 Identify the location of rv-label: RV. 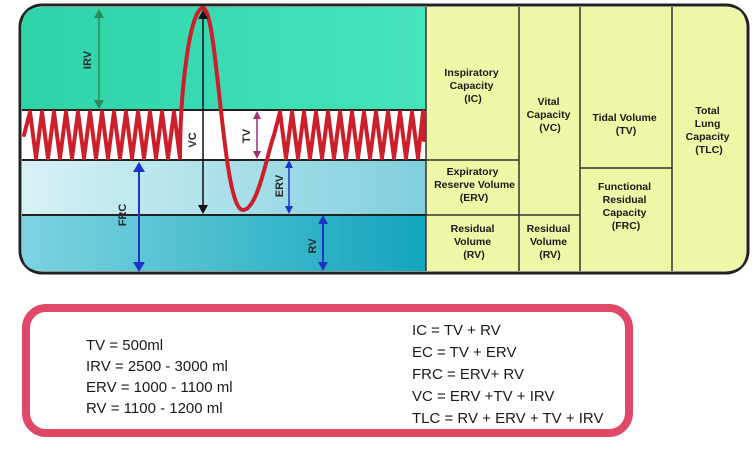
(313, 246).